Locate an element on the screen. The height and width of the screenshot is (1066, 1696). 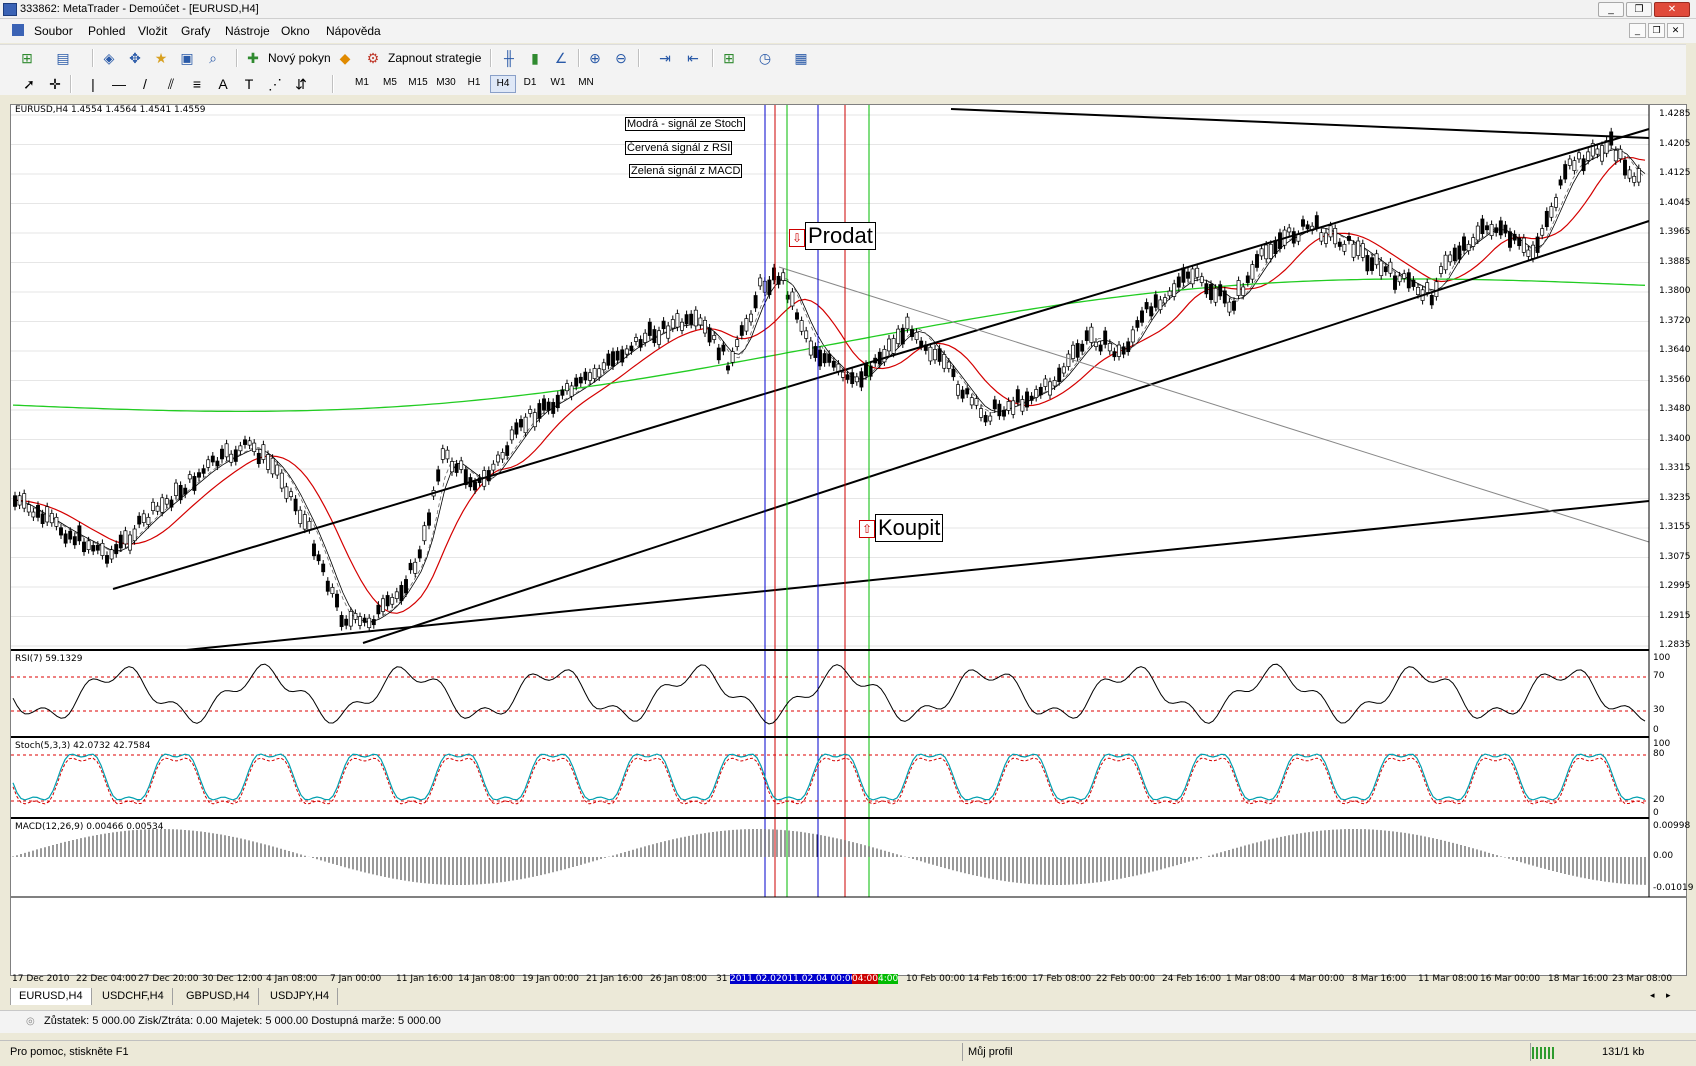
app-icon is located at coordinates (10, 9).